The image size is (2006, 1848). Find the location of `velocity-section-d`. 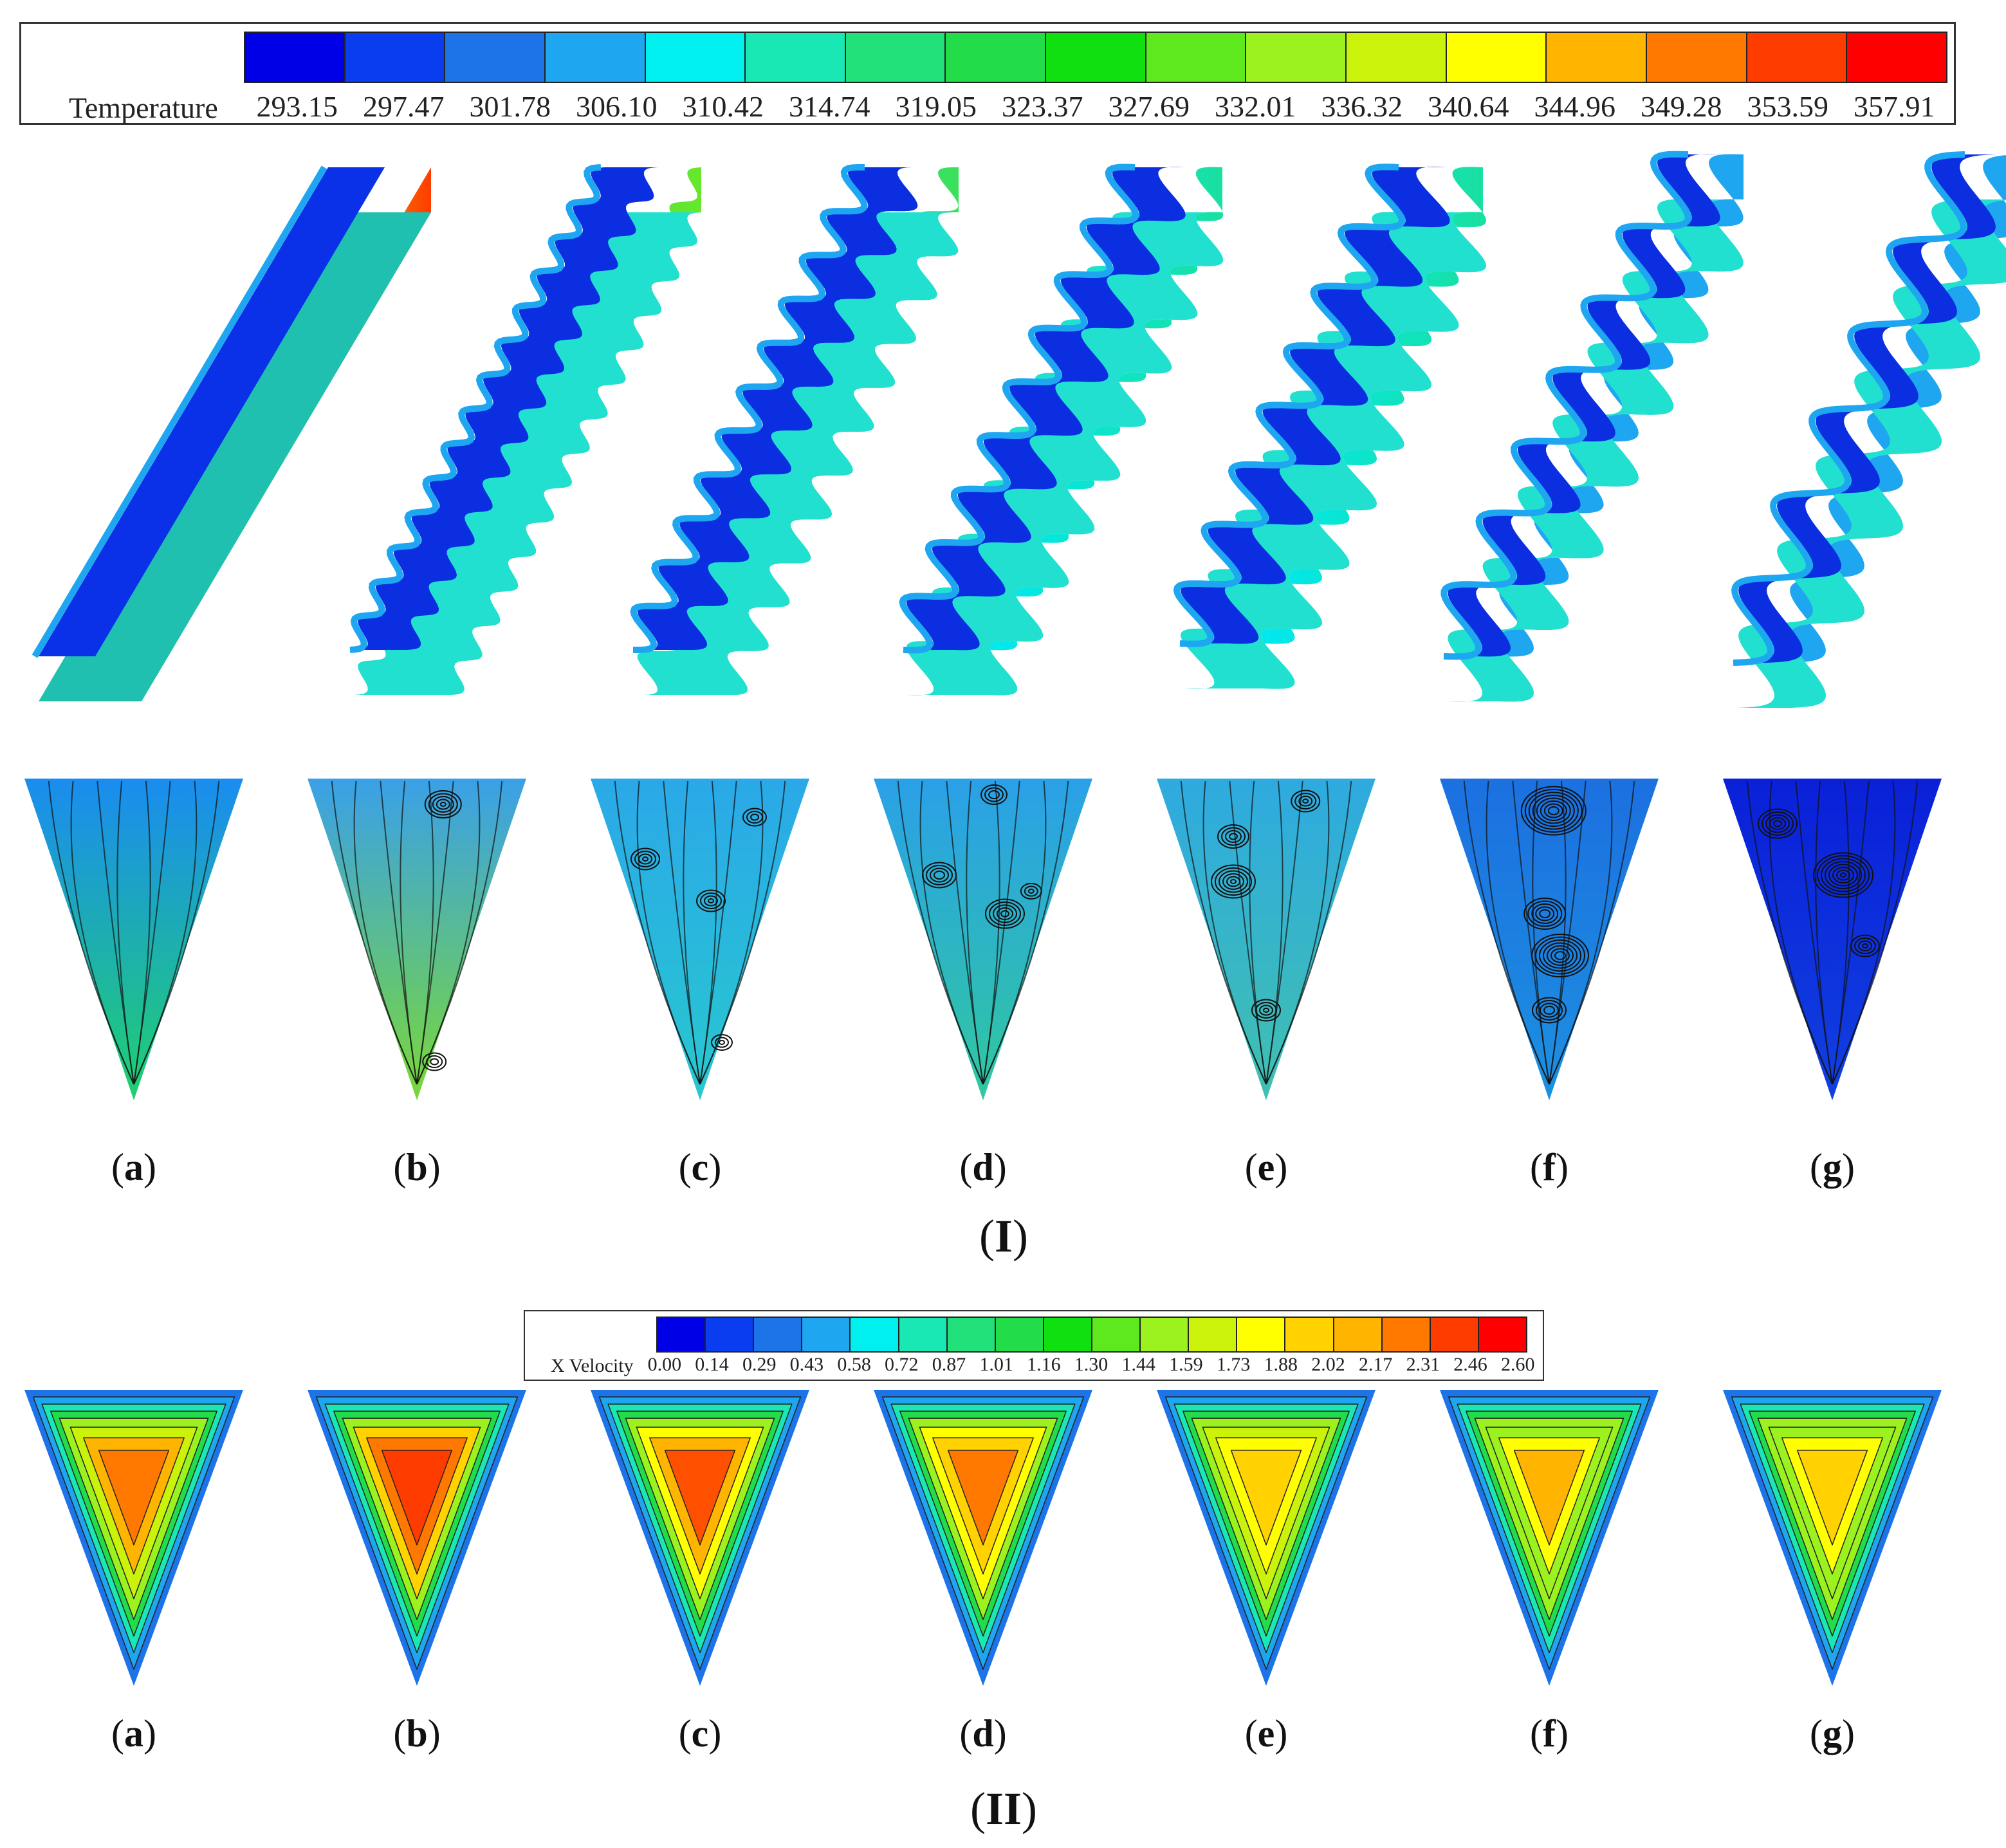

velocity-section-d is located at coordinates (983, 1538).